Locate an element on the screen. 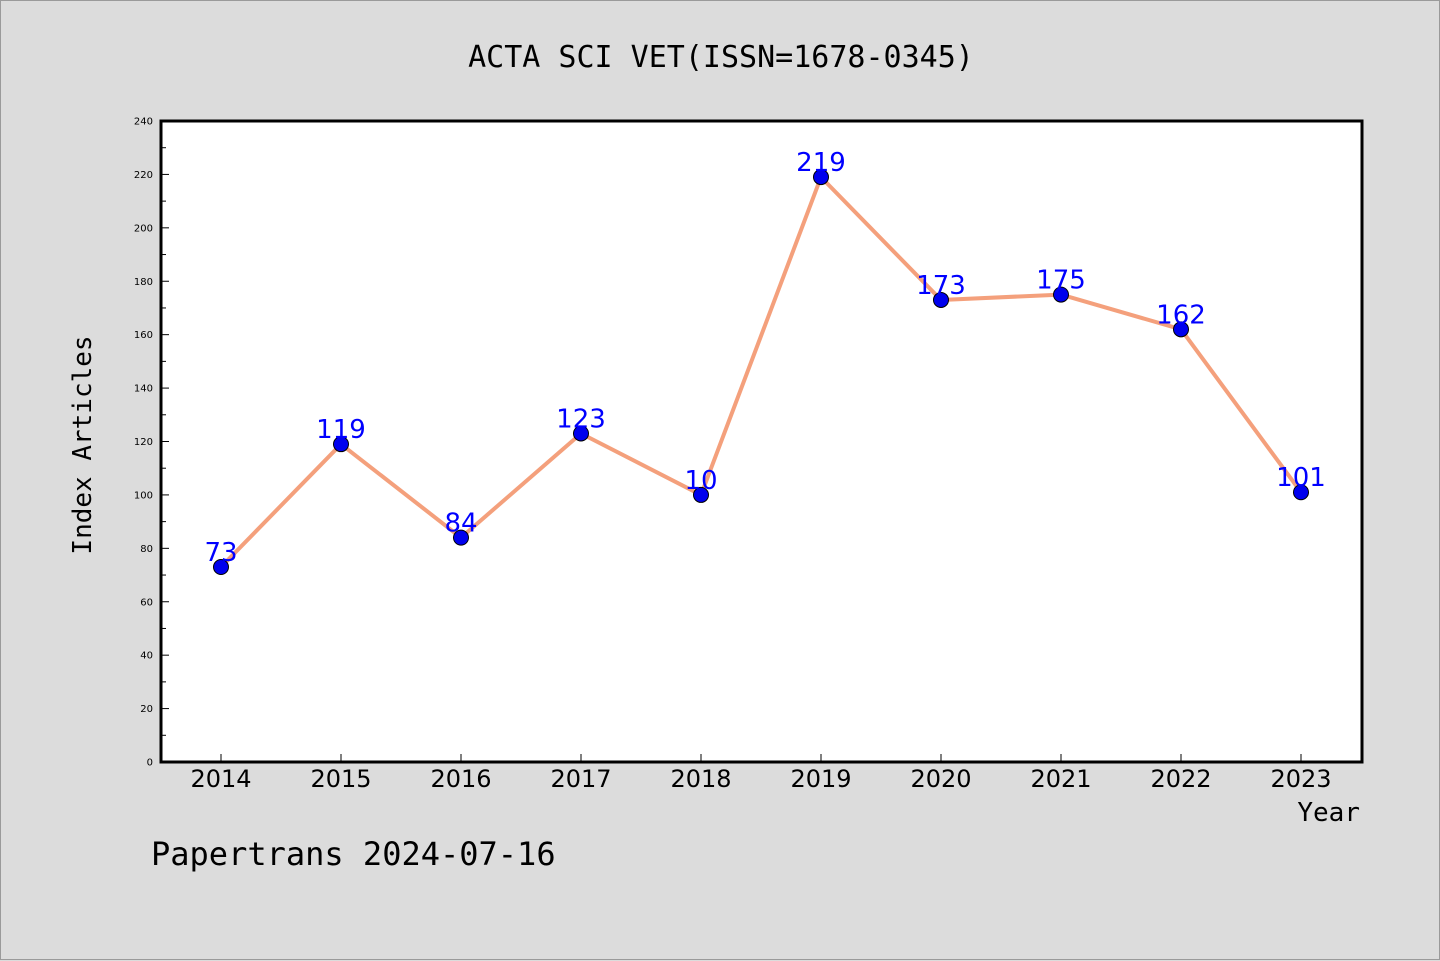 The image size is (1440, 961). x-tick-label: 2023 is located at coordinates (1300, 779).